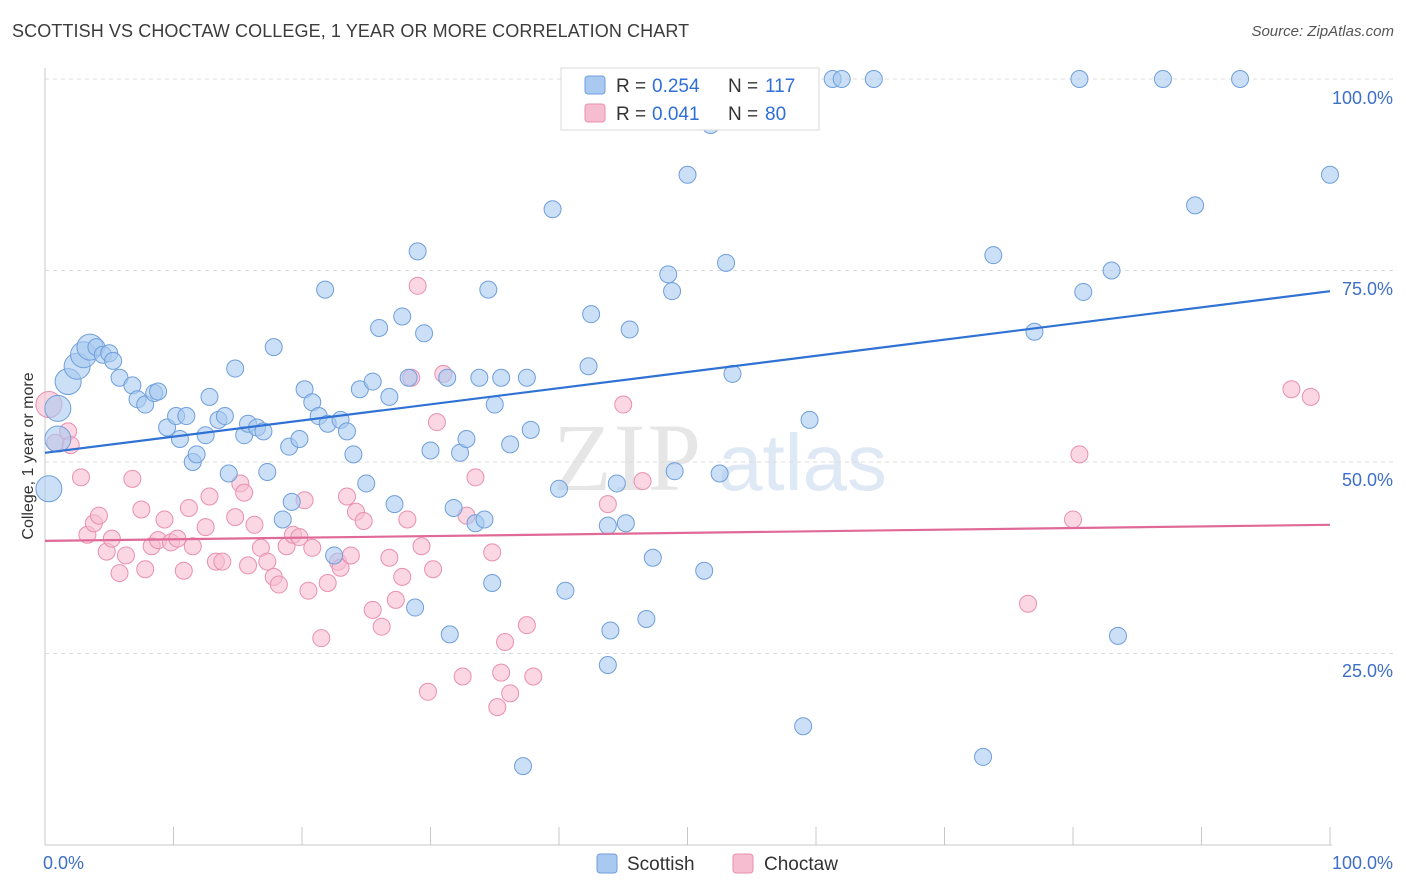 Image resolution: width=1406 pixels, height=892 pixels. Describe the element at coordinates (676, 114) in the screenshot. I see `legend-r-value-choctaw: 0.041` at that location.